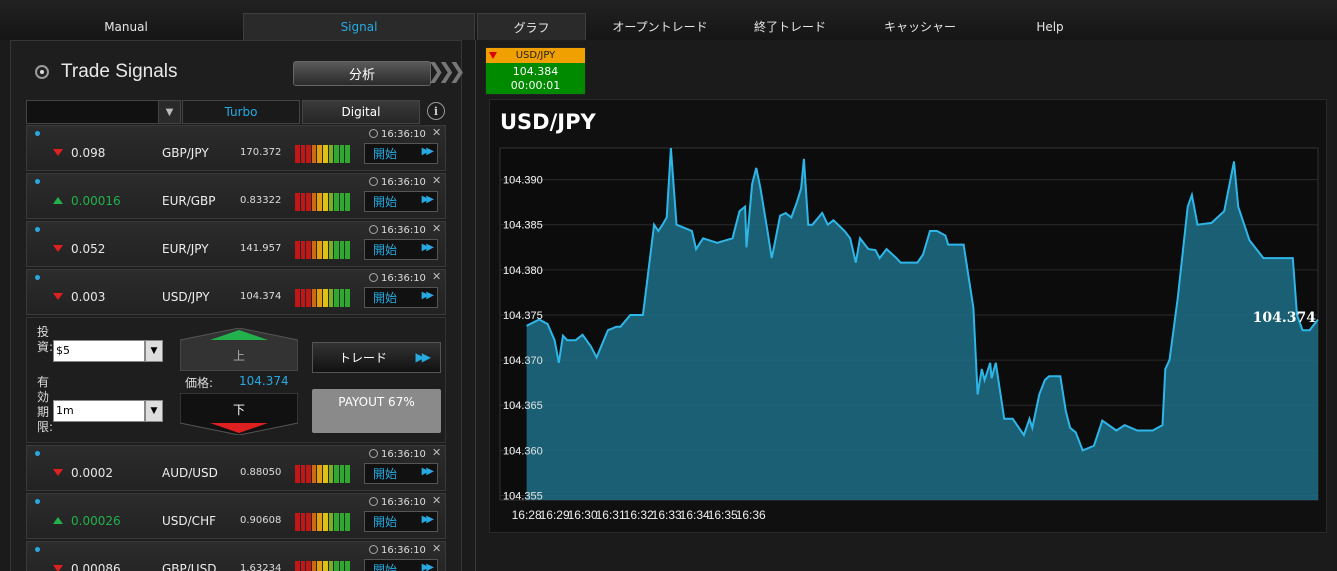 The width and height of the screenshot is (1337, 571). What do you see at coordinates (583, 515) in the screenshot?
I see `x-tick-label: 16:30` at bounding box center [583, 515].